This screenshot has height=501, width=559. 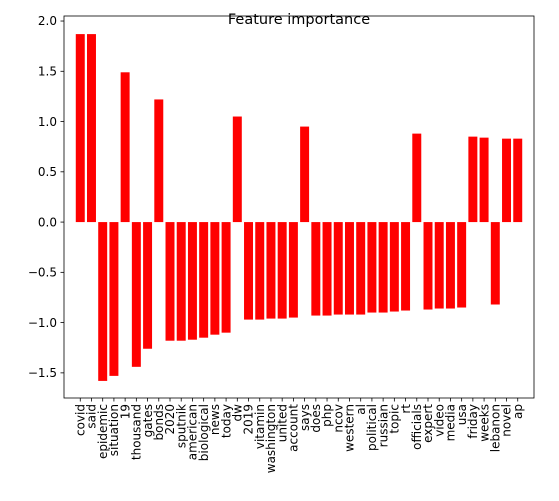 I want to click on y-tick-label: −1.0, so click(x=42, y=323).